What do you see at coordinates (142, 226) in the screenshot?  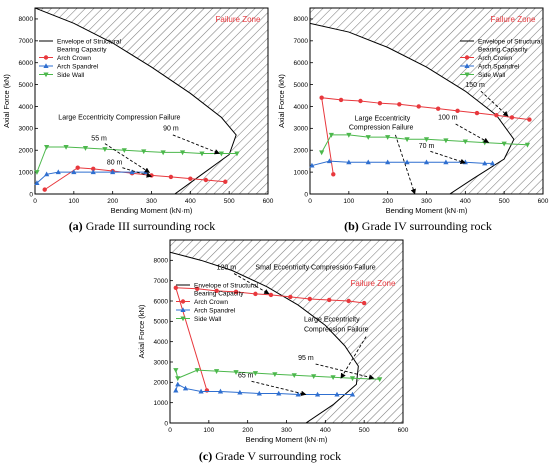 I see `caption-a: (a) Grade III surrounding rock` at bounding box center [142, 226].